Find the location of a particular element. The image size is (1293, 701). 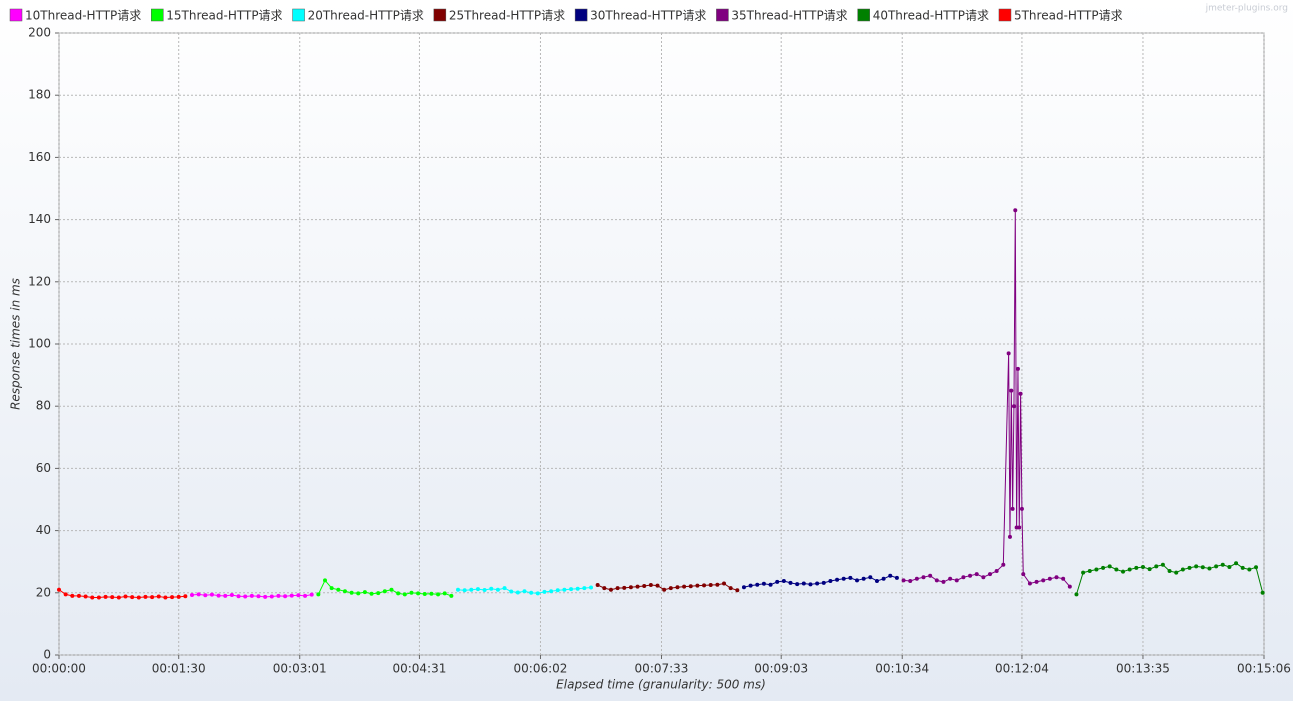

y-tick-label: 60 is located at coordinates (43, 468).